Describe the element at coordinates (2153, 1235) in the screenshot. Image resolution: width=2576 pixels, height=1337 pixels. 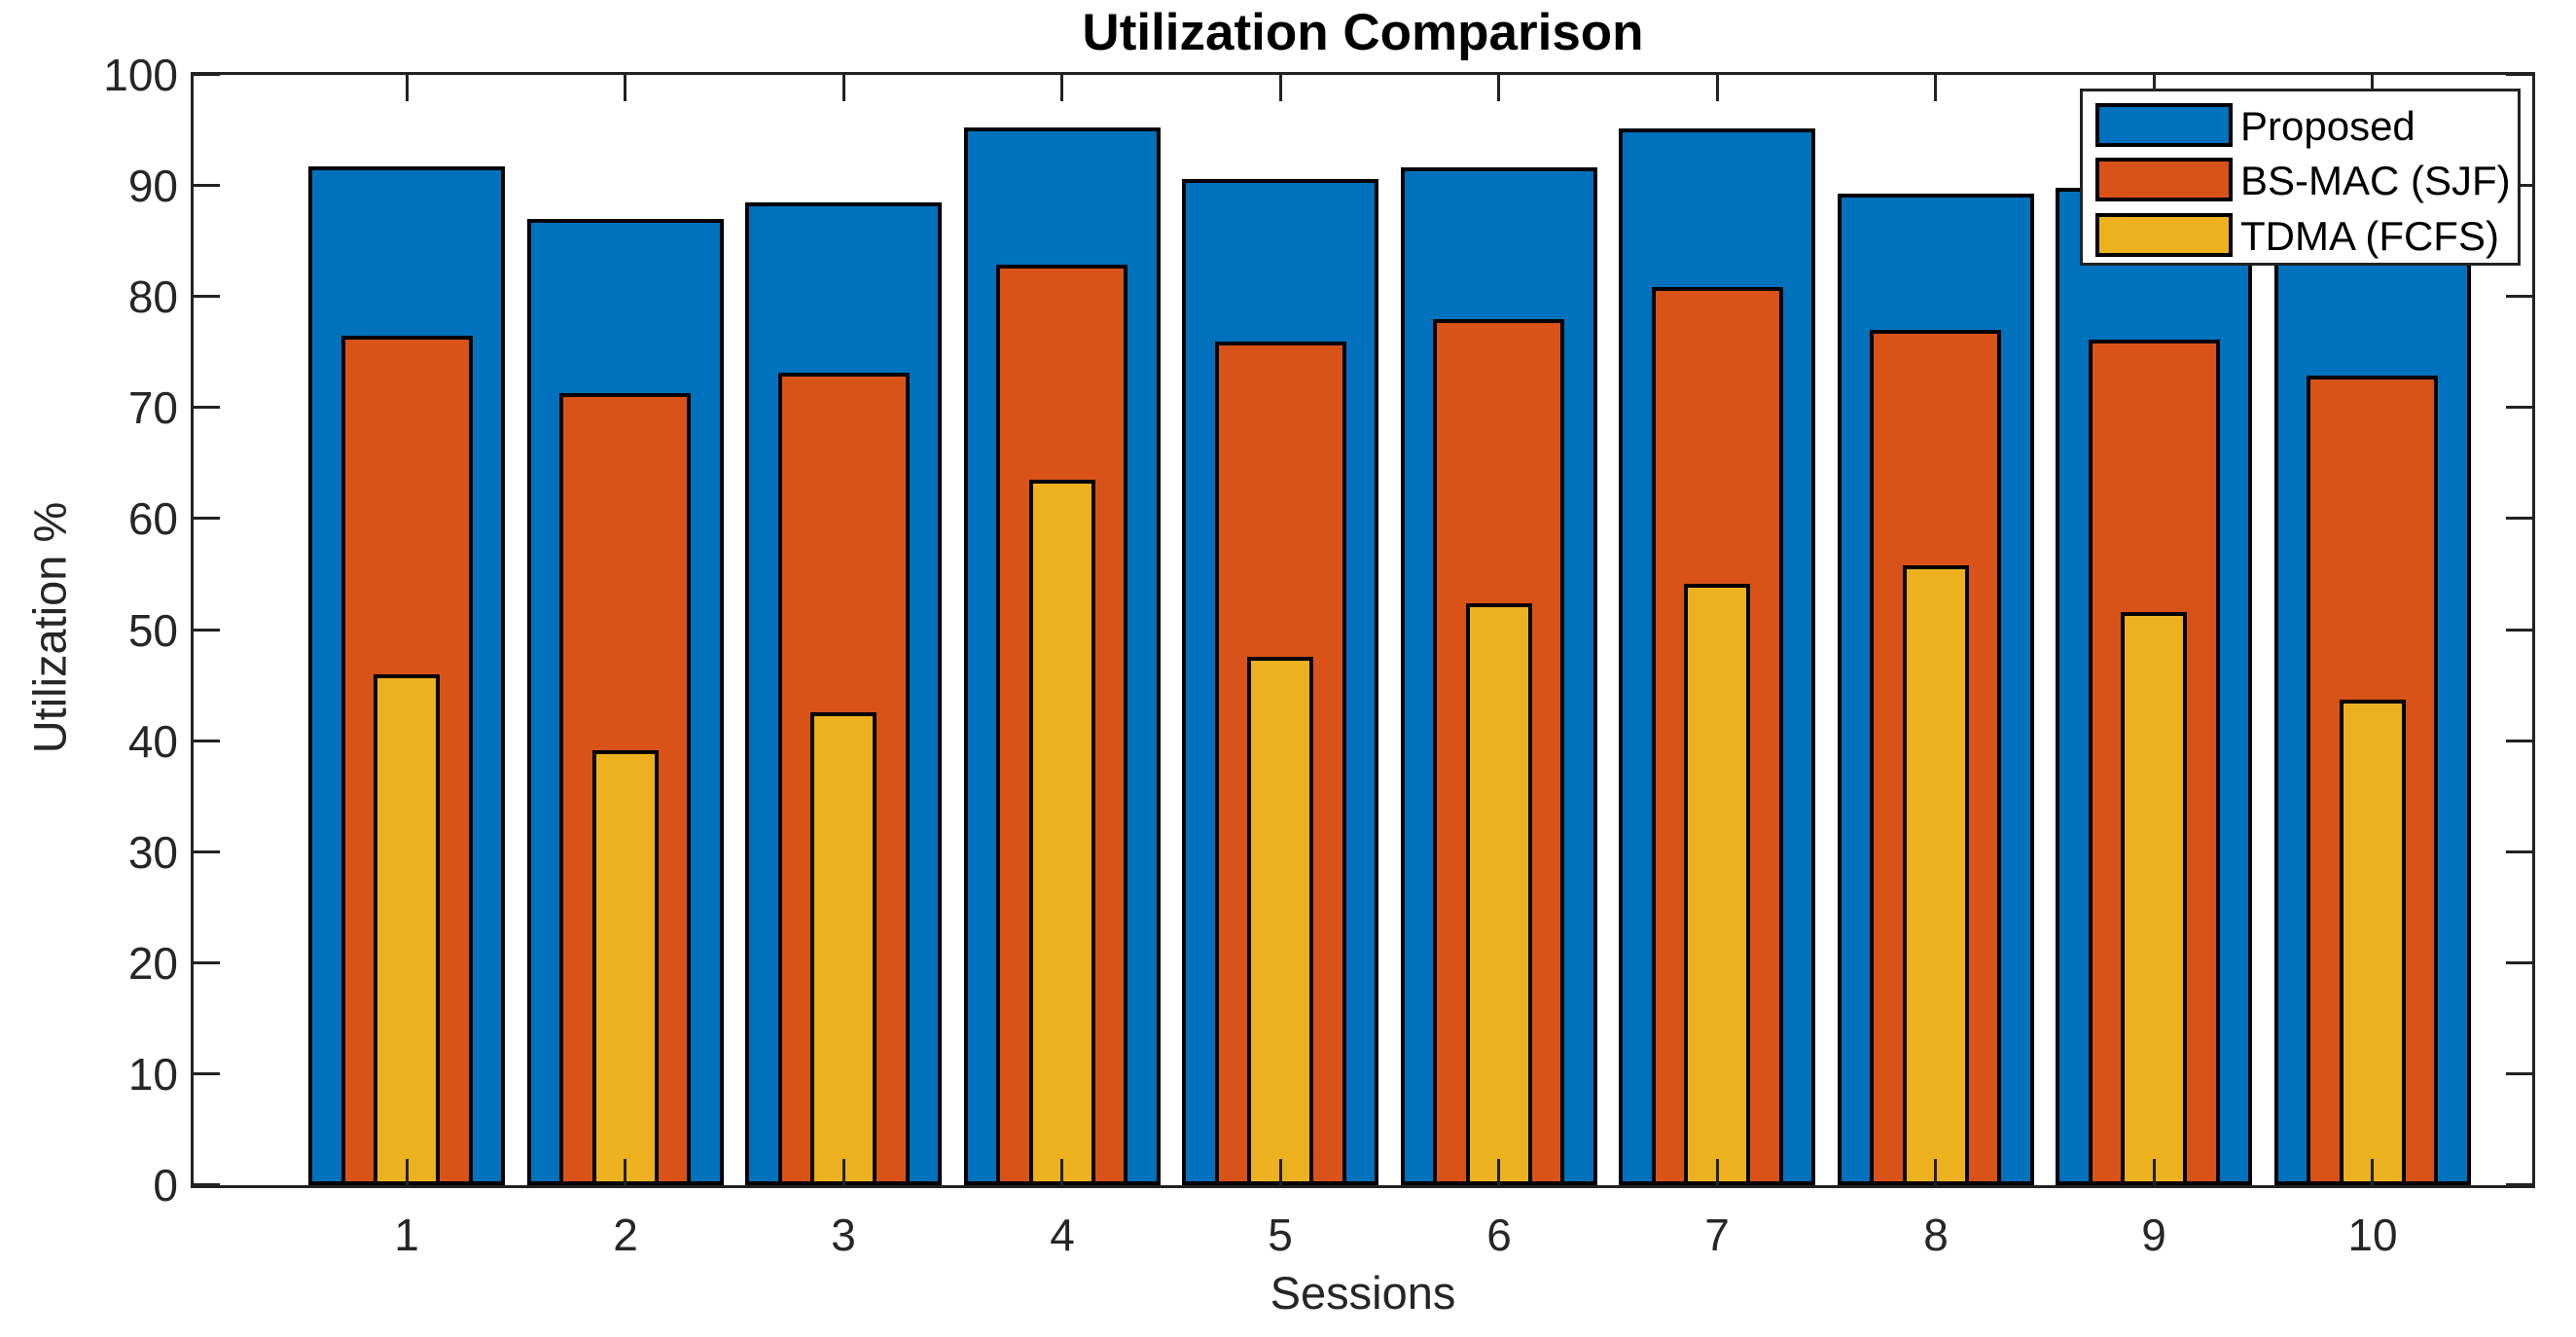
I see `x-tick-label-9: 9` at that location.